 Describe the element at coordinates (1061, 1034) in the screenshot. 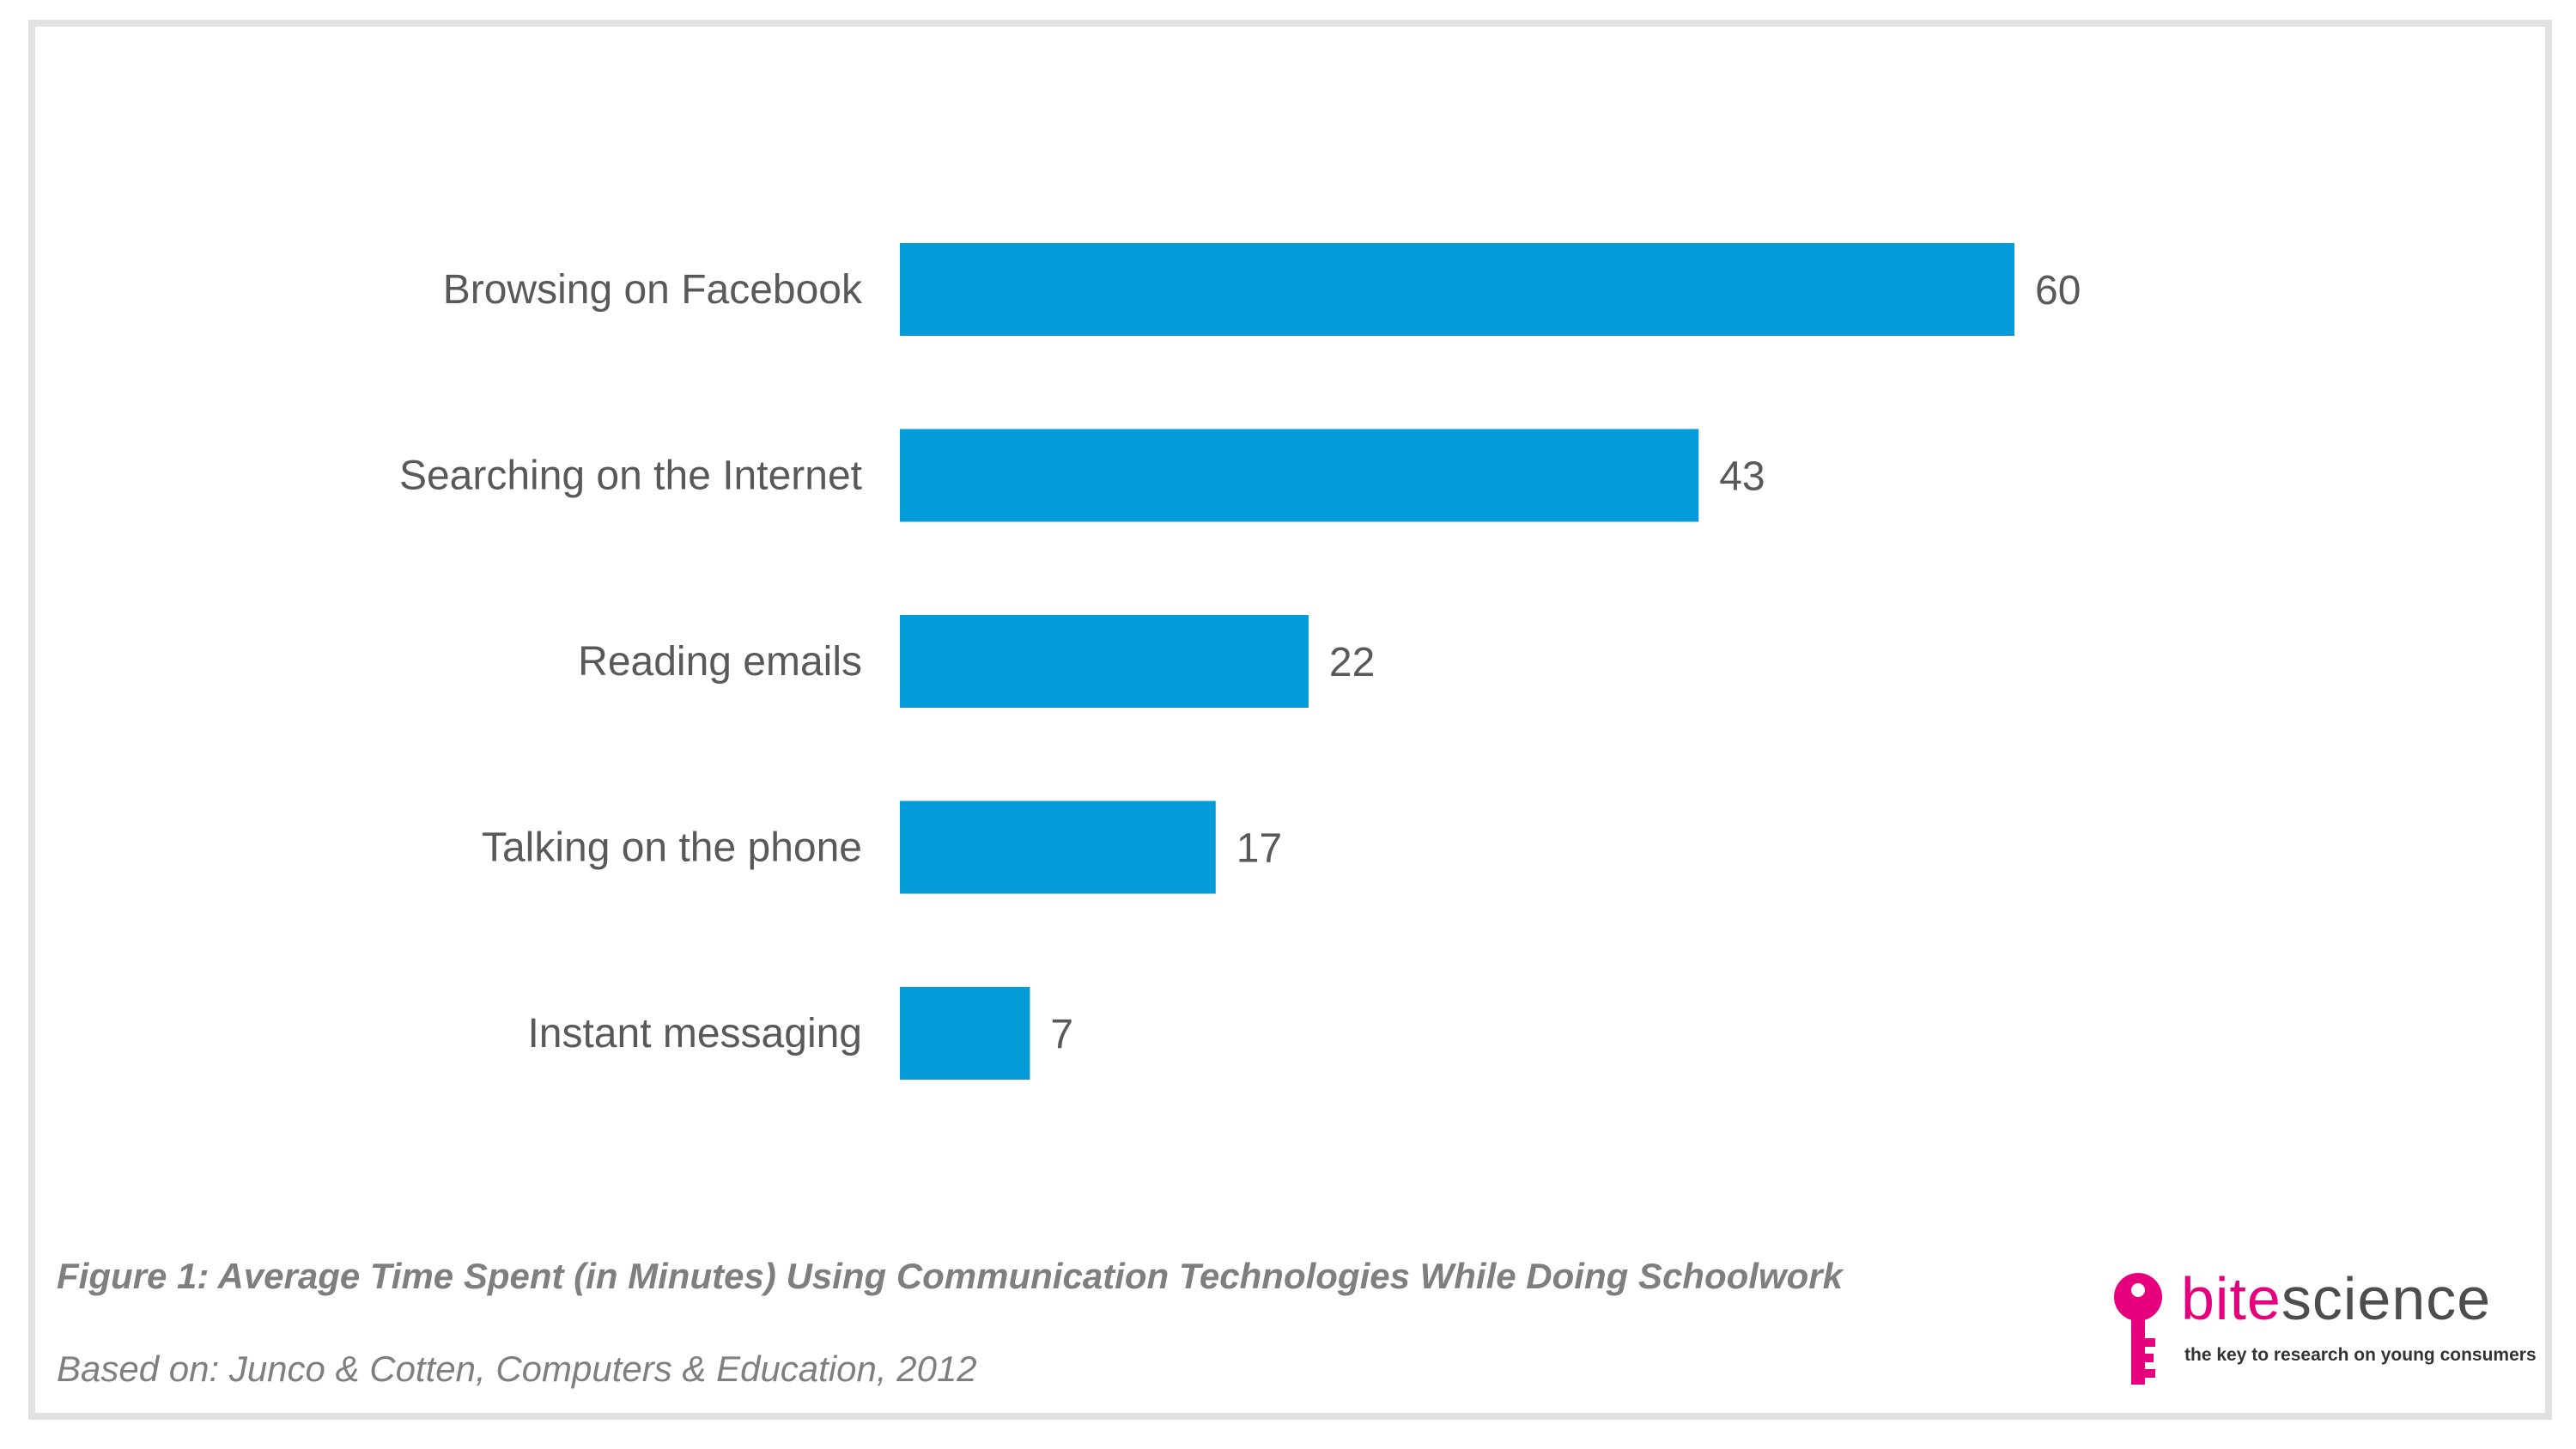

I see `value-label: 7` at that location.